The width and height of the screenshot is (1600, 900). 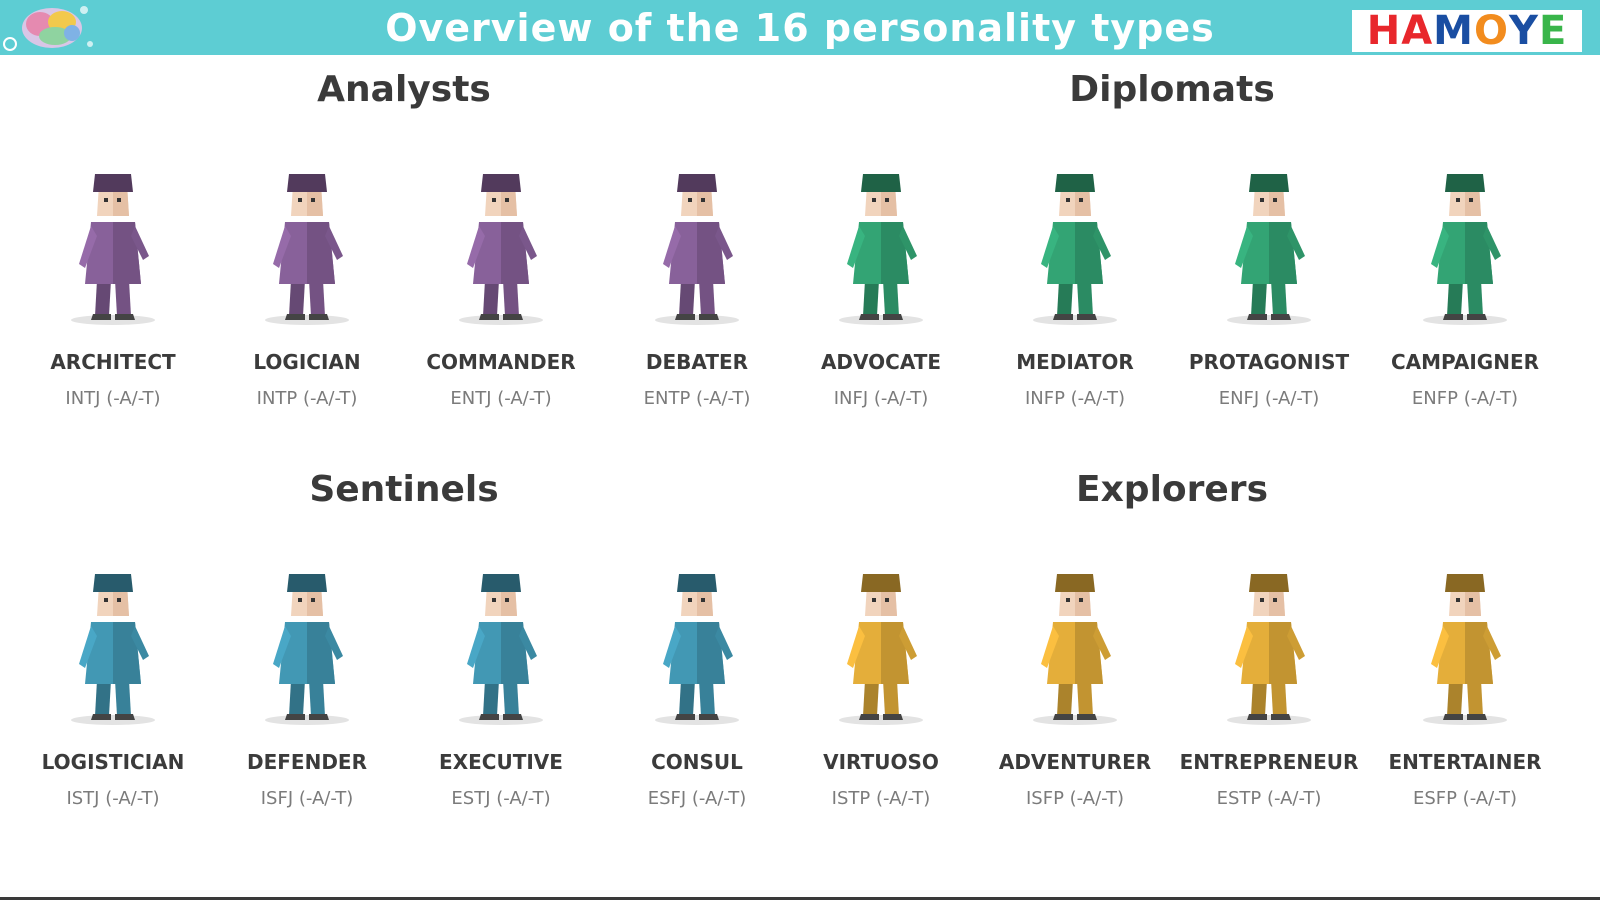 What do you see at coordinates (501, 649) in the screenshot?
I see `executive-figure-icon` at bounding box center [501, 649].